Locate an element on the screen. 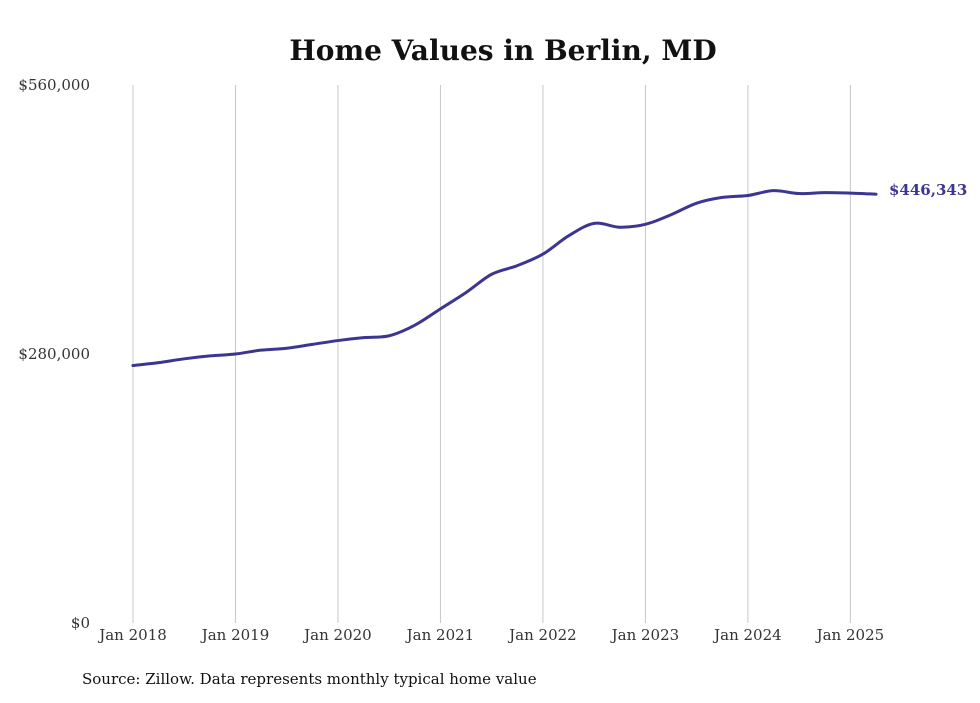  x-tick-label-6: Jan 2024 is located at coordinates (747, 635).